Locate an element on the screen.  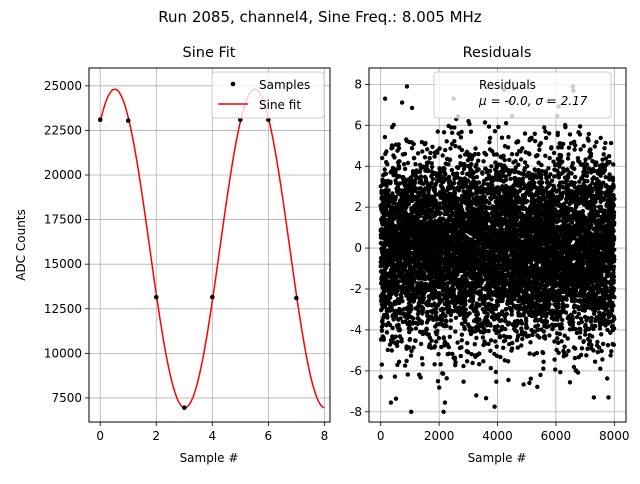
legend-sine-fit-label: Sine fit is located at coordinates (280, 105).